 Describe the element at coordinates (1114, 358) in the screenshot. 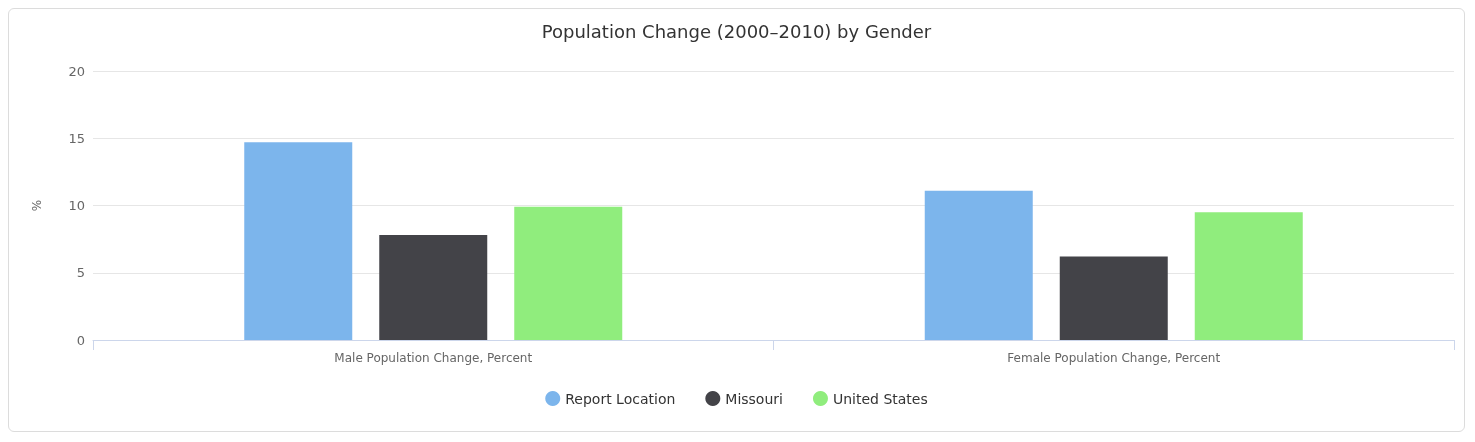

I see `x-tick-label: Female Population Change, Percent` at that location.